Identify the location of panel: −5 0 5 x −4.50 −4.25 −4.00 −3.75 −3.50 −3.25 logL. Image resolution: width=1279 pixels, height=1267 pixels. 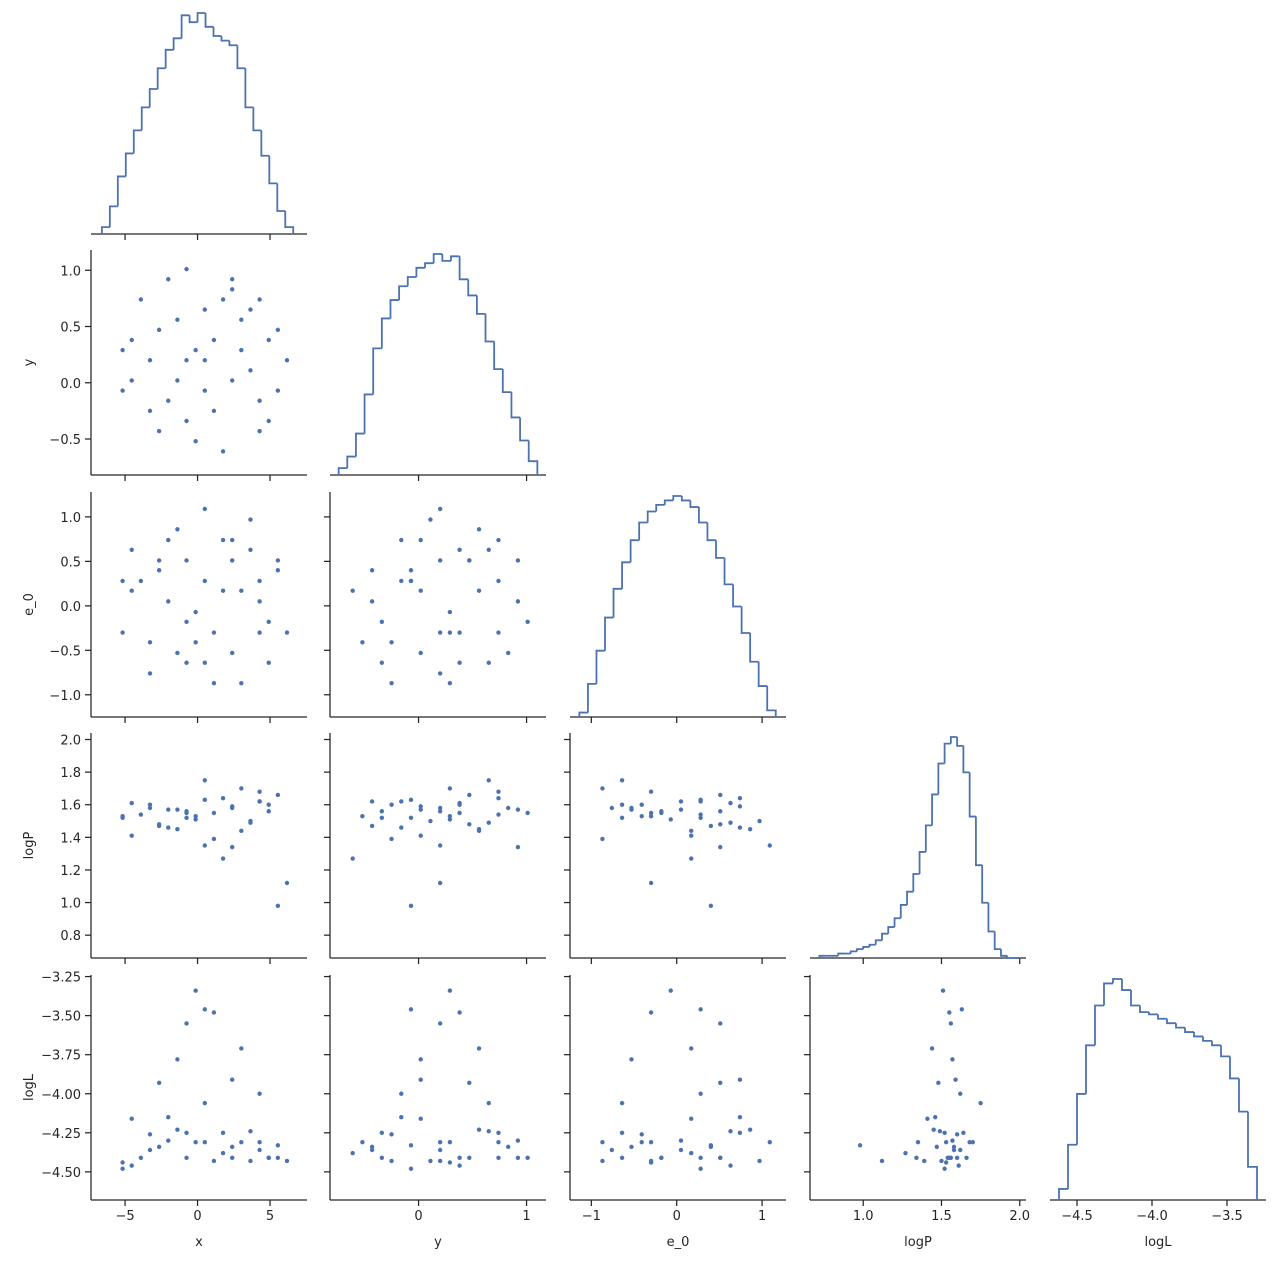
(164, 1110).